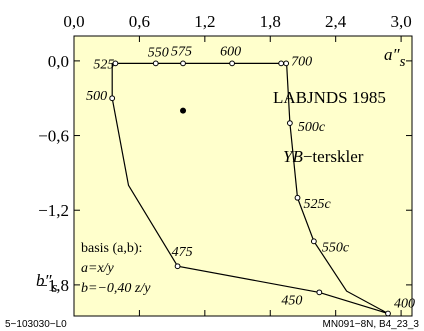 This screenshot has height=331, width=424. I want to click on x-axis-label: a″s, so click(395, 57).